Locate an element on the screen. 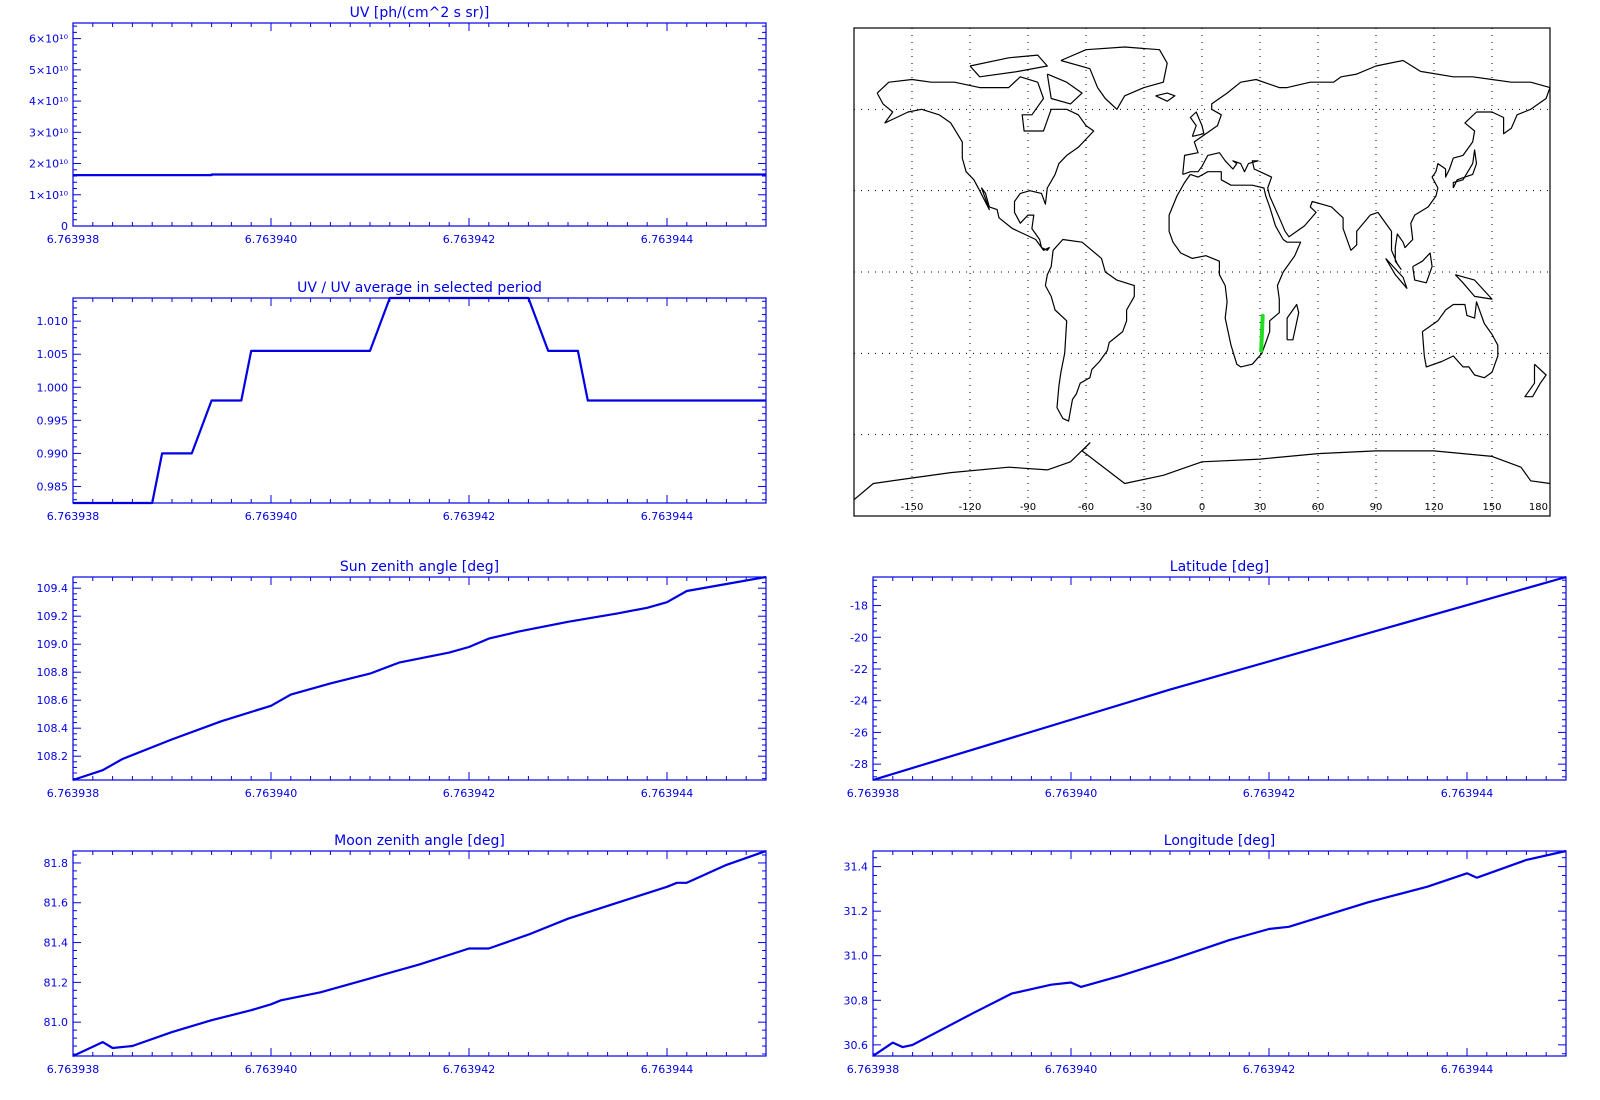 Image resolution: width=1600 pixels, height=1100 pixels. madagascar-coast is located at coordinates (1293, 322).